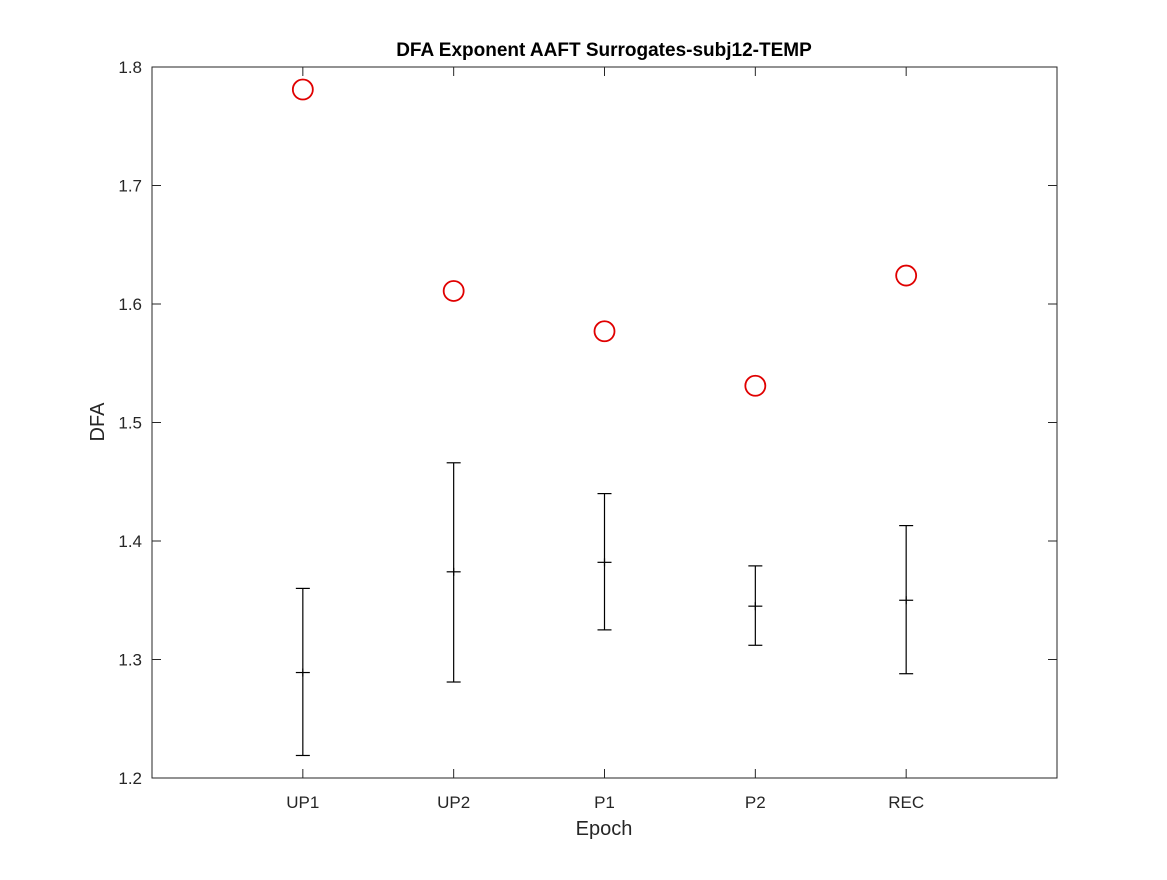  I want to click on y-tick-label: 1.8, so click(130, 67).